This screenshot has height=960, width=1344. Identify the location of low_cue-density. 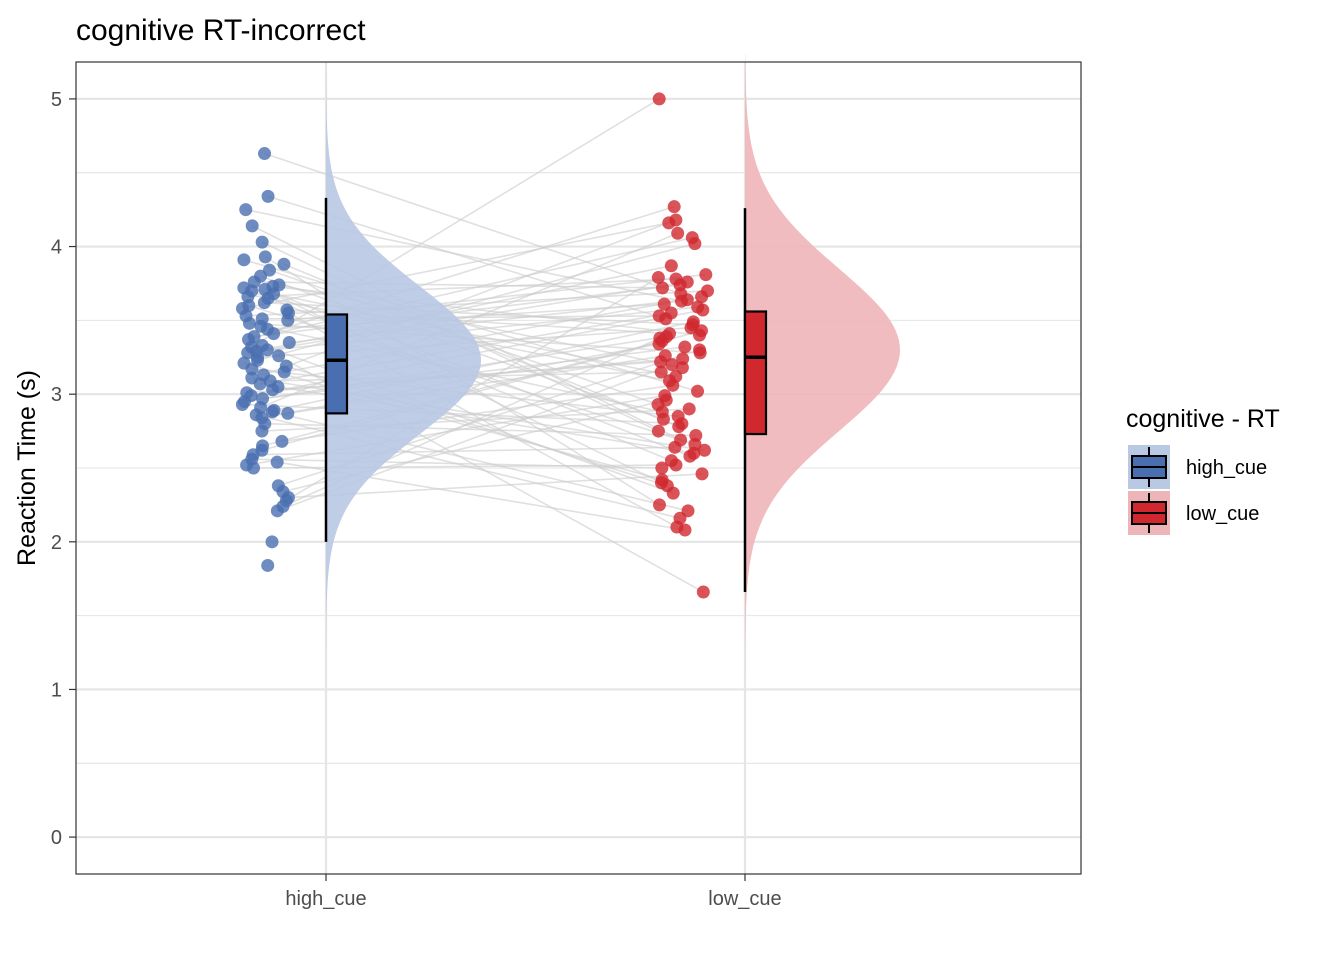
(822, 372).